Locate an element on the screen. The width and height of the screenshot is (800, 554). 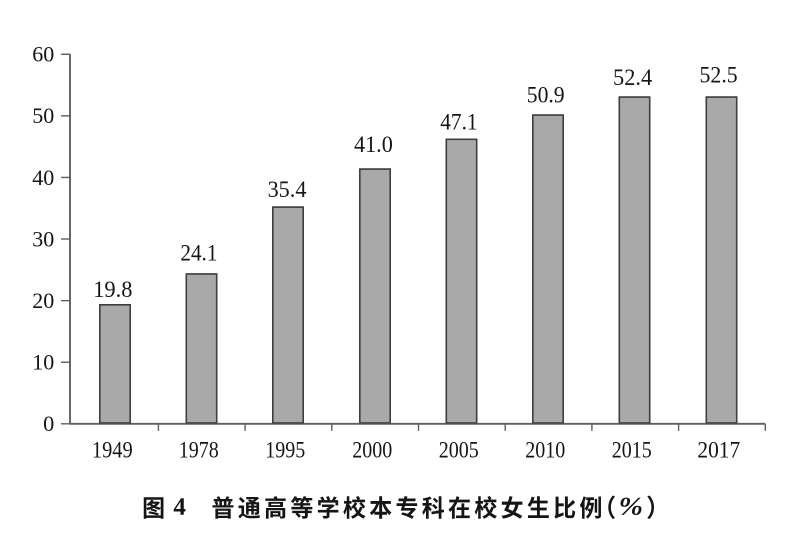
svg-text: 52.5 is located at coordinates (719, 75).